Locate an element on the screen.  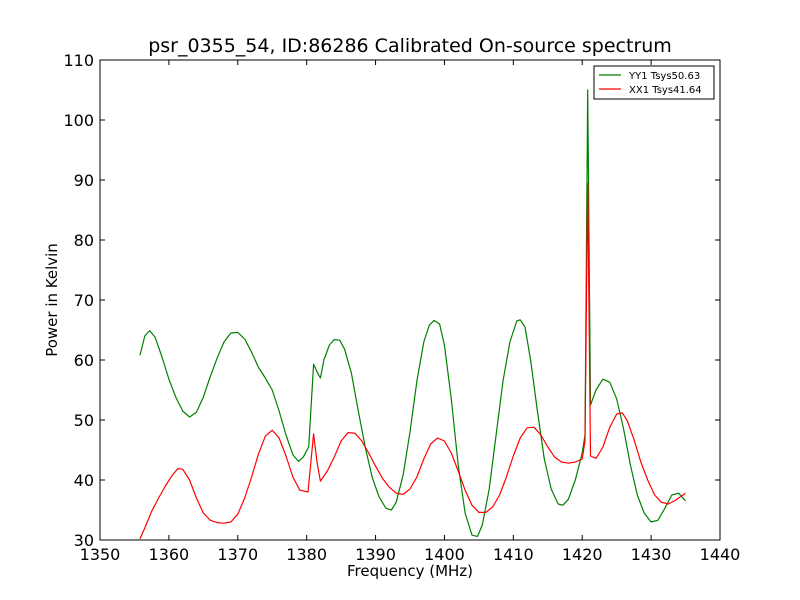
x-tick-label: 1370 is located at coordinates (237, 554).